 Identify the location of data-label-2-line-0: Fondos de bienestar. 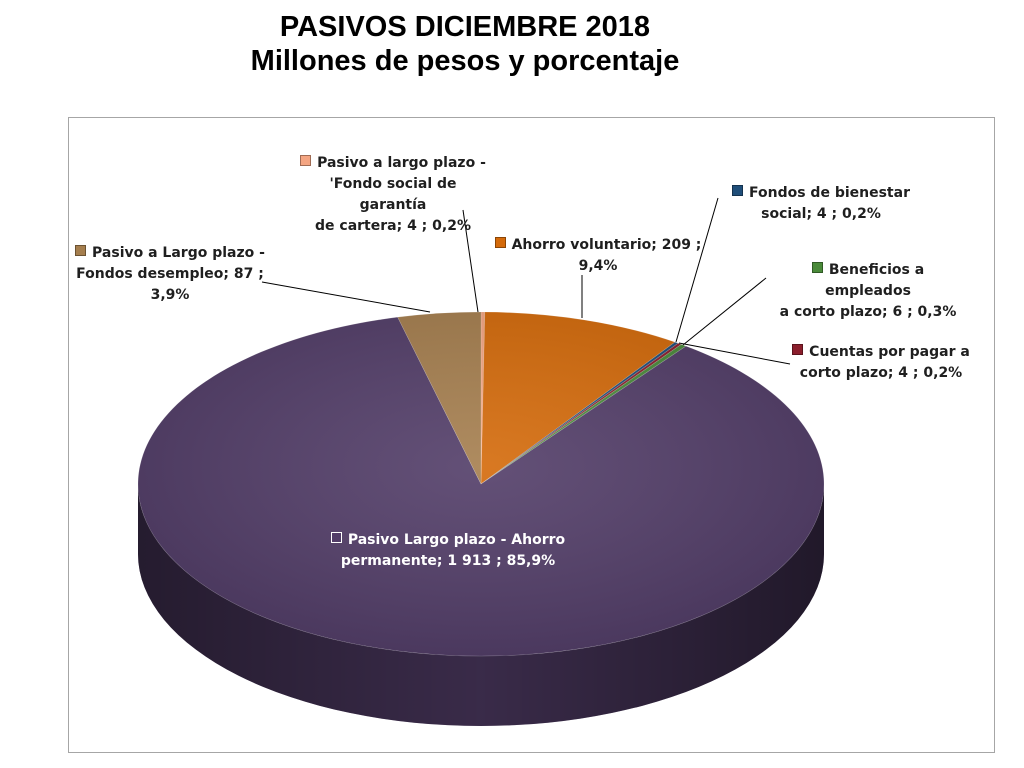
(821, 193).